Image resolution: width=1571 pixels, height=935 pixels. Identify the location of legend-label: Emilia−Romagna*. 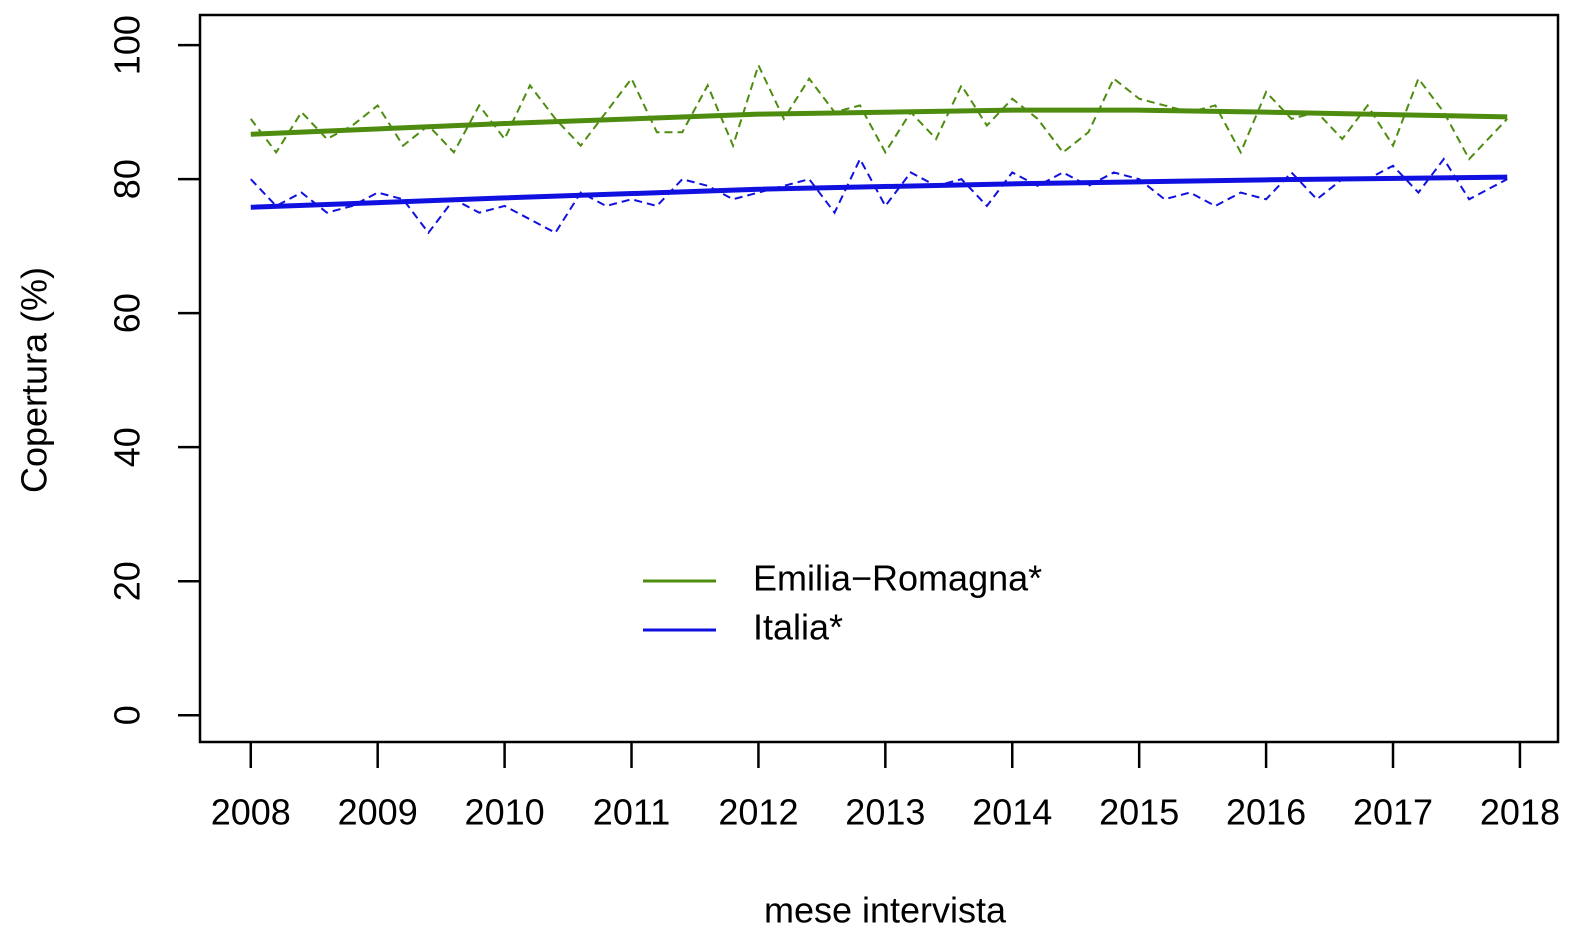
(897, 578).